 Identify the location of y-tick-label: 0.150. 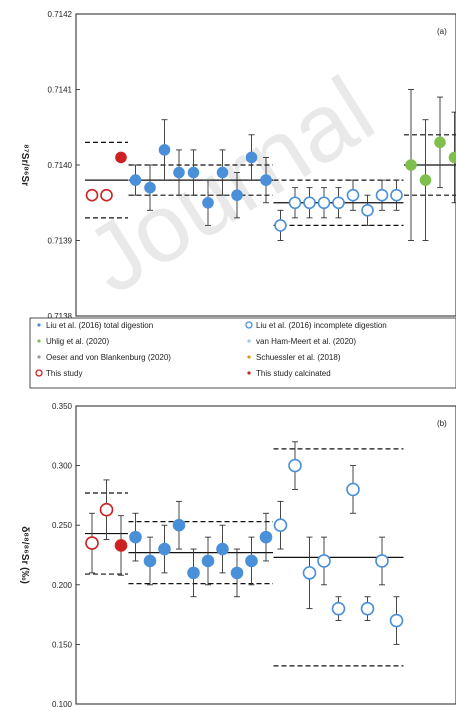
(62, 644).